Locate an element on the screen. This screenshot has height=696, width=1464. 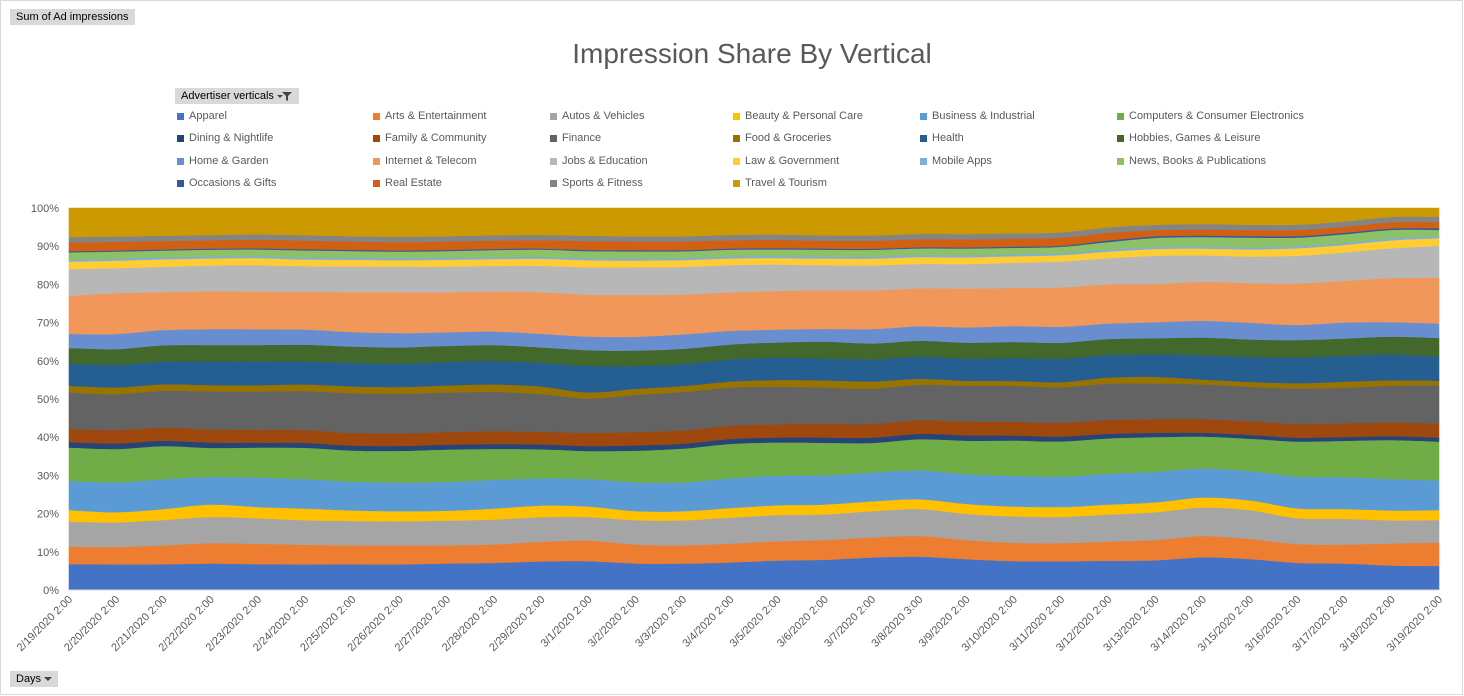
sum-of-ad-impressions-button: Sum of Ad impressions is located at coordinates (72, 17).